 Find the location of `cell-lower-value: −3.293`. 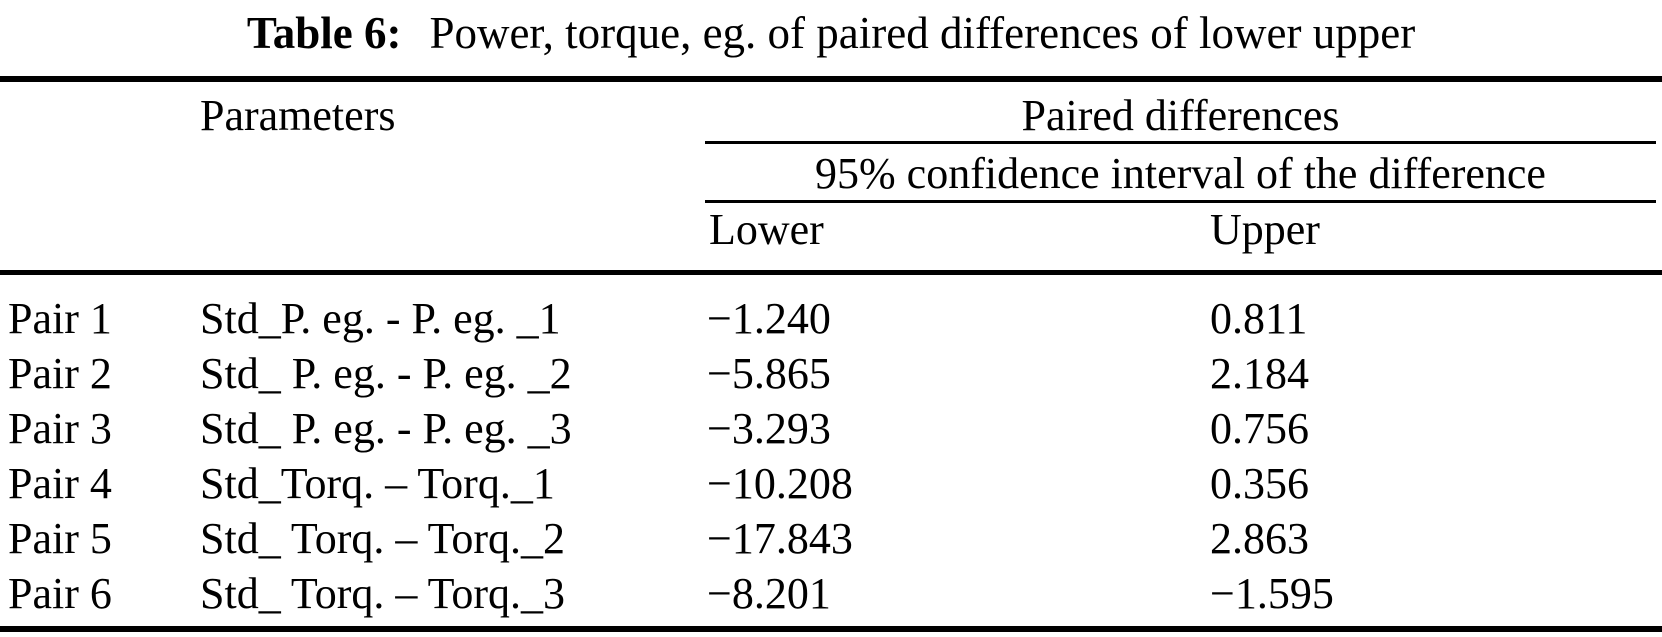

cell-lower-value: −3.293 is located at coordinates (769, 428).